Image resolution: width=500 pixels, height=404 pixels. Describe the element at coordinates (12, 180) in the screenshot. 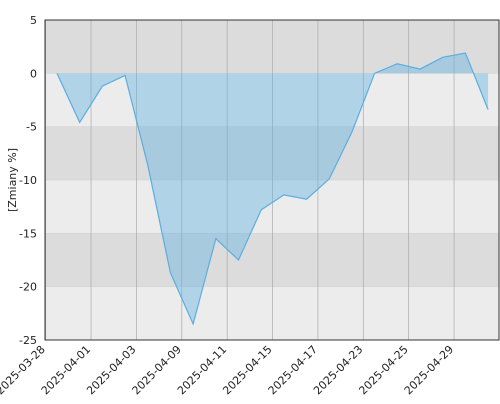

I see `y-axis-label: [Zmiany %]` at that location.